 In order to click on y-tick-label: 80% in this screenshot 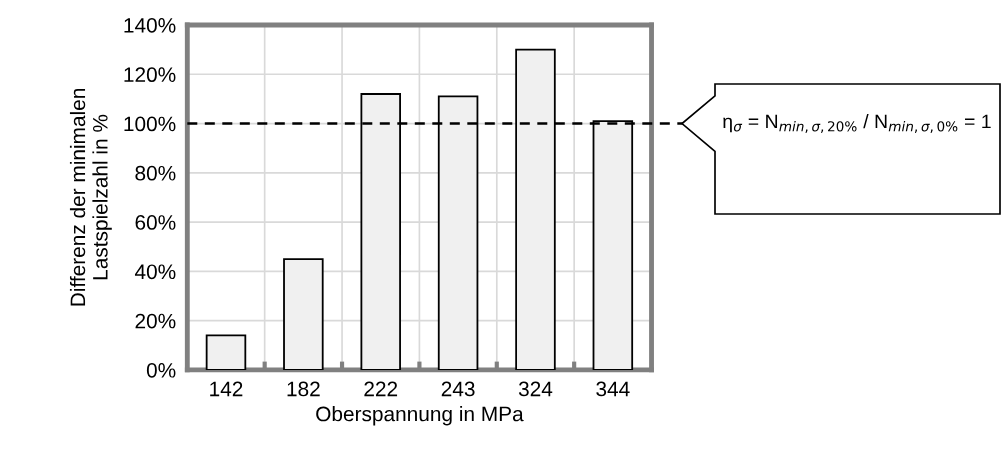, I will do `click(155, 173)`.